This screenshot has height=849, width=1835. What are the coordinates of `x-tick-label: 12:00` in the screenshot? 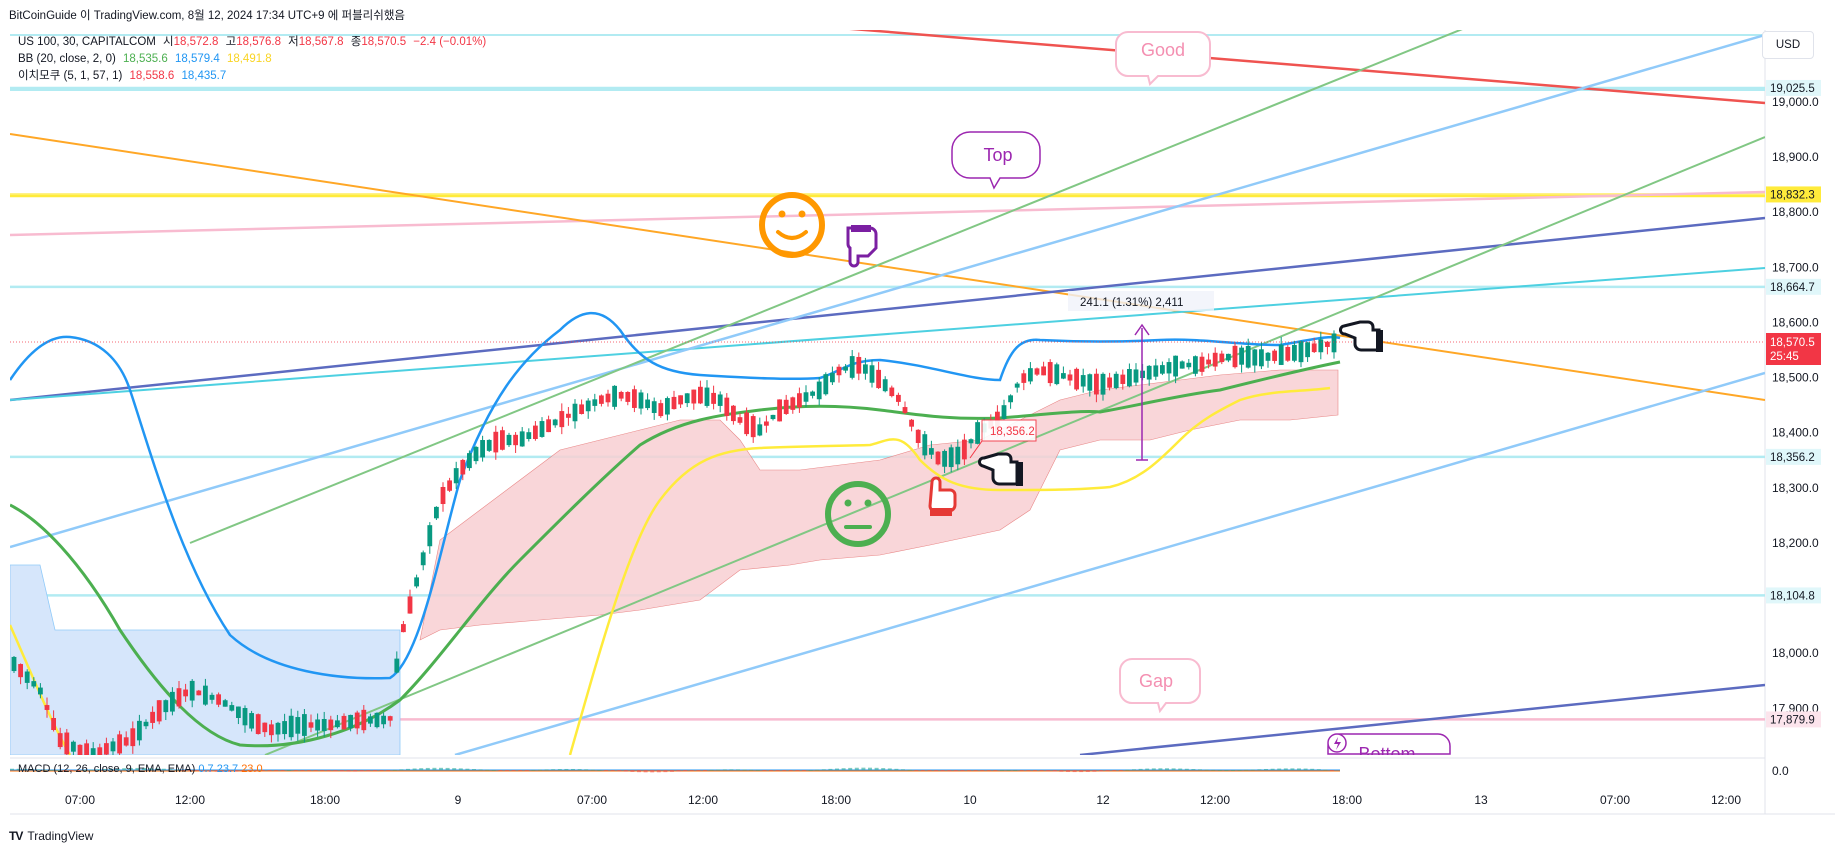 It's located at (1215, 800).